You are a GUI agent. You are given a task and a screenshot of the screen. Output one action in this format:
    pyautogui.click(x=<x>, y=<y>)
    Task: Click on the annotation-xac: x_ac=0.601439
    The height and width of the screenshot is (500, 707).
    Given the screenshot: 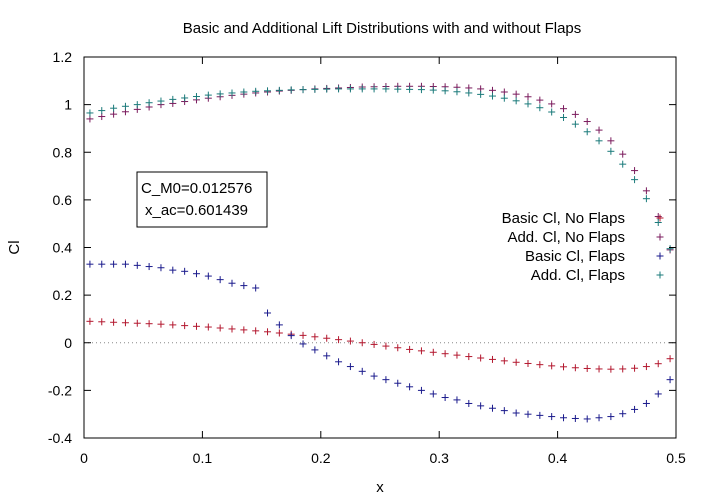 What is the action you would take?
    pyautogui.click(x=196, y=210)
    